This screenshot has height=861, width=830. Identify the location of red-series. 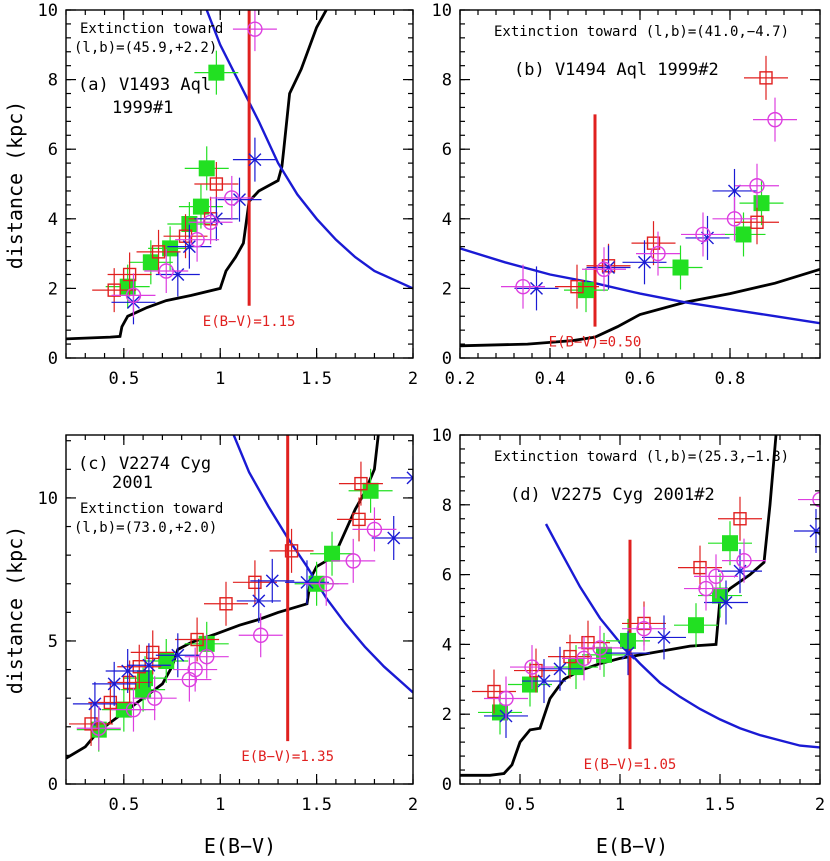
(671, 182).